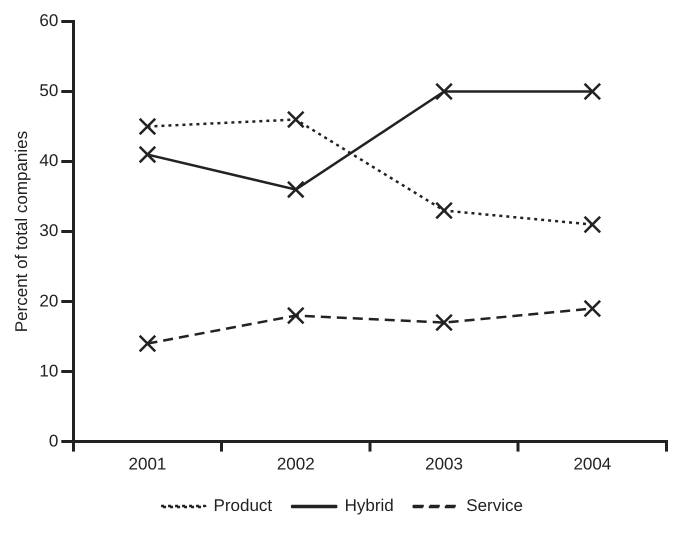 This screenshot has height=533, width=688. I want to click on legend-label: Service, so click(494, 506).